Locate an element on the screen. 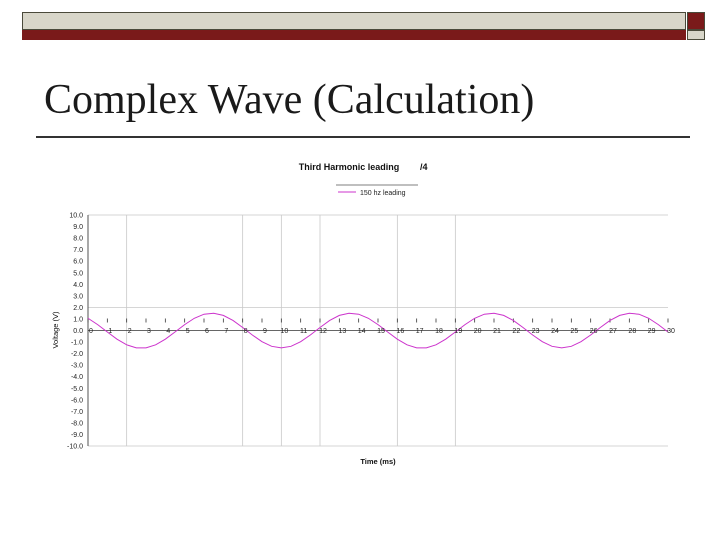  series-layer is located at coordinates (378, 330).